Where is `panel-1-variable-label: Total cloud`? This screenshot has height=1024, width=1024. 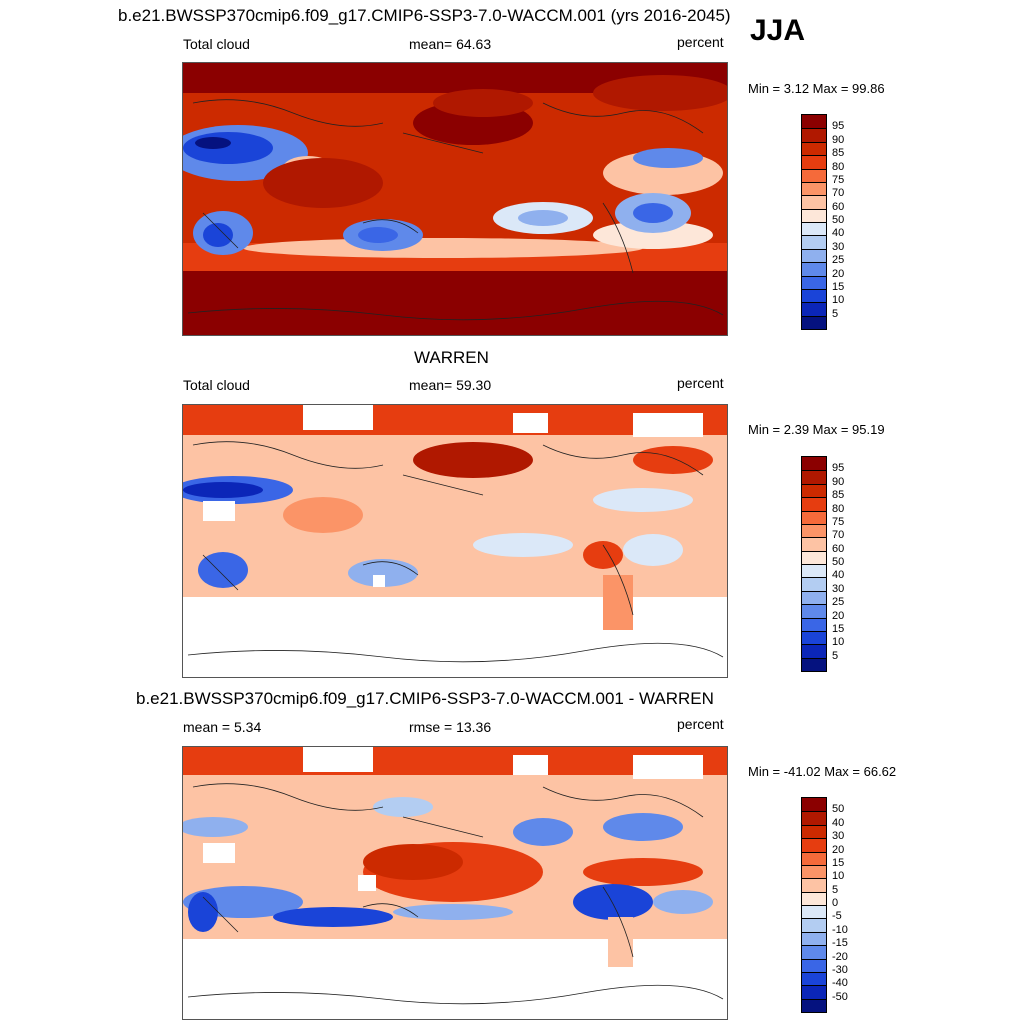
panel-1-variable-label: Total cloud is located at coordinates (216, 44).